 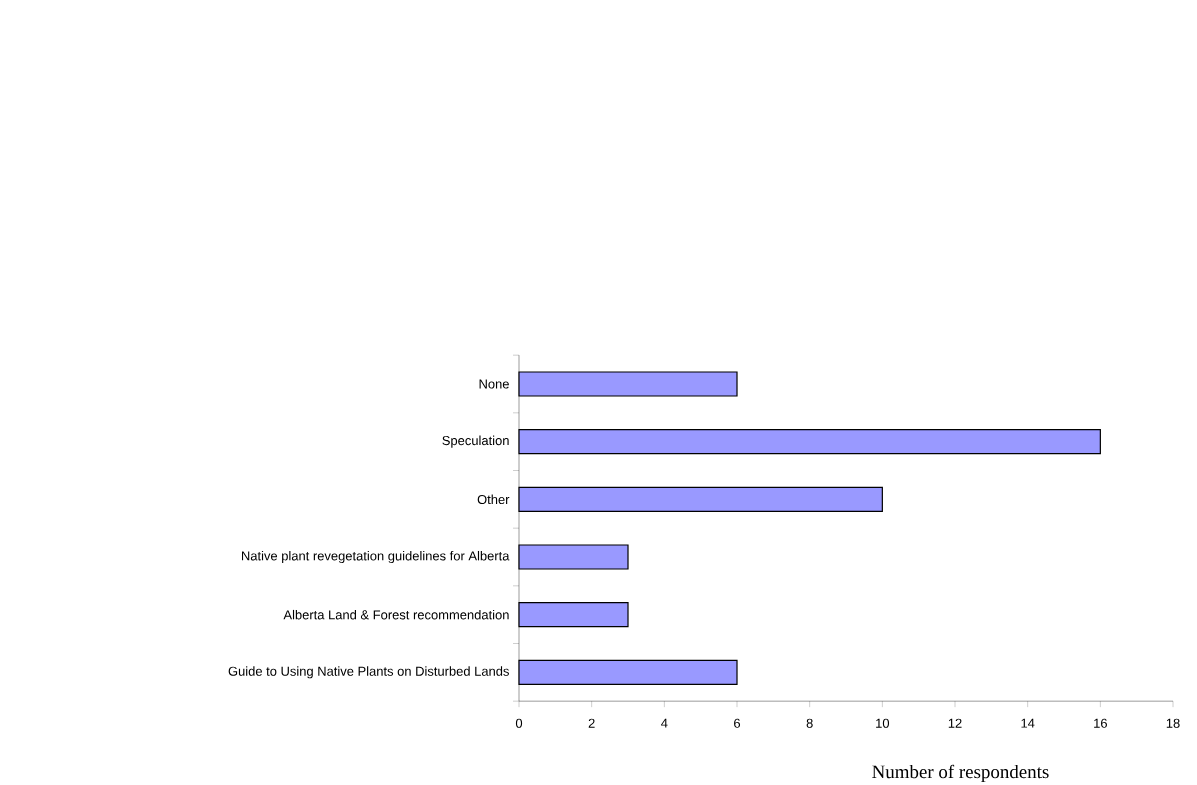 What do you see at coordinates (493, 499) in the screenshot?
I see `y-tick-label: Other` at bounding box center [493, 499].